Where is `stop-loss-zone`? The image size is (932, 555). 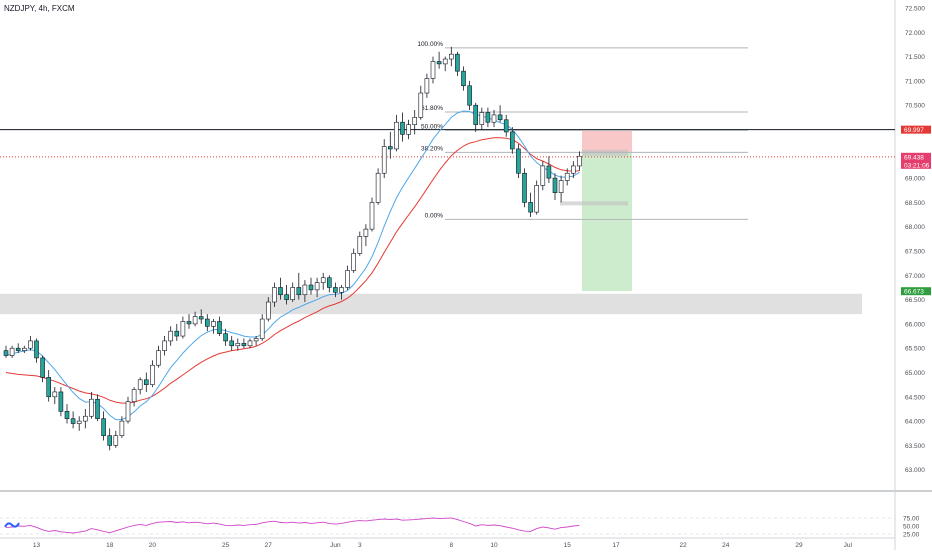 stop-loss-zone is located at coordinates (607, 141).